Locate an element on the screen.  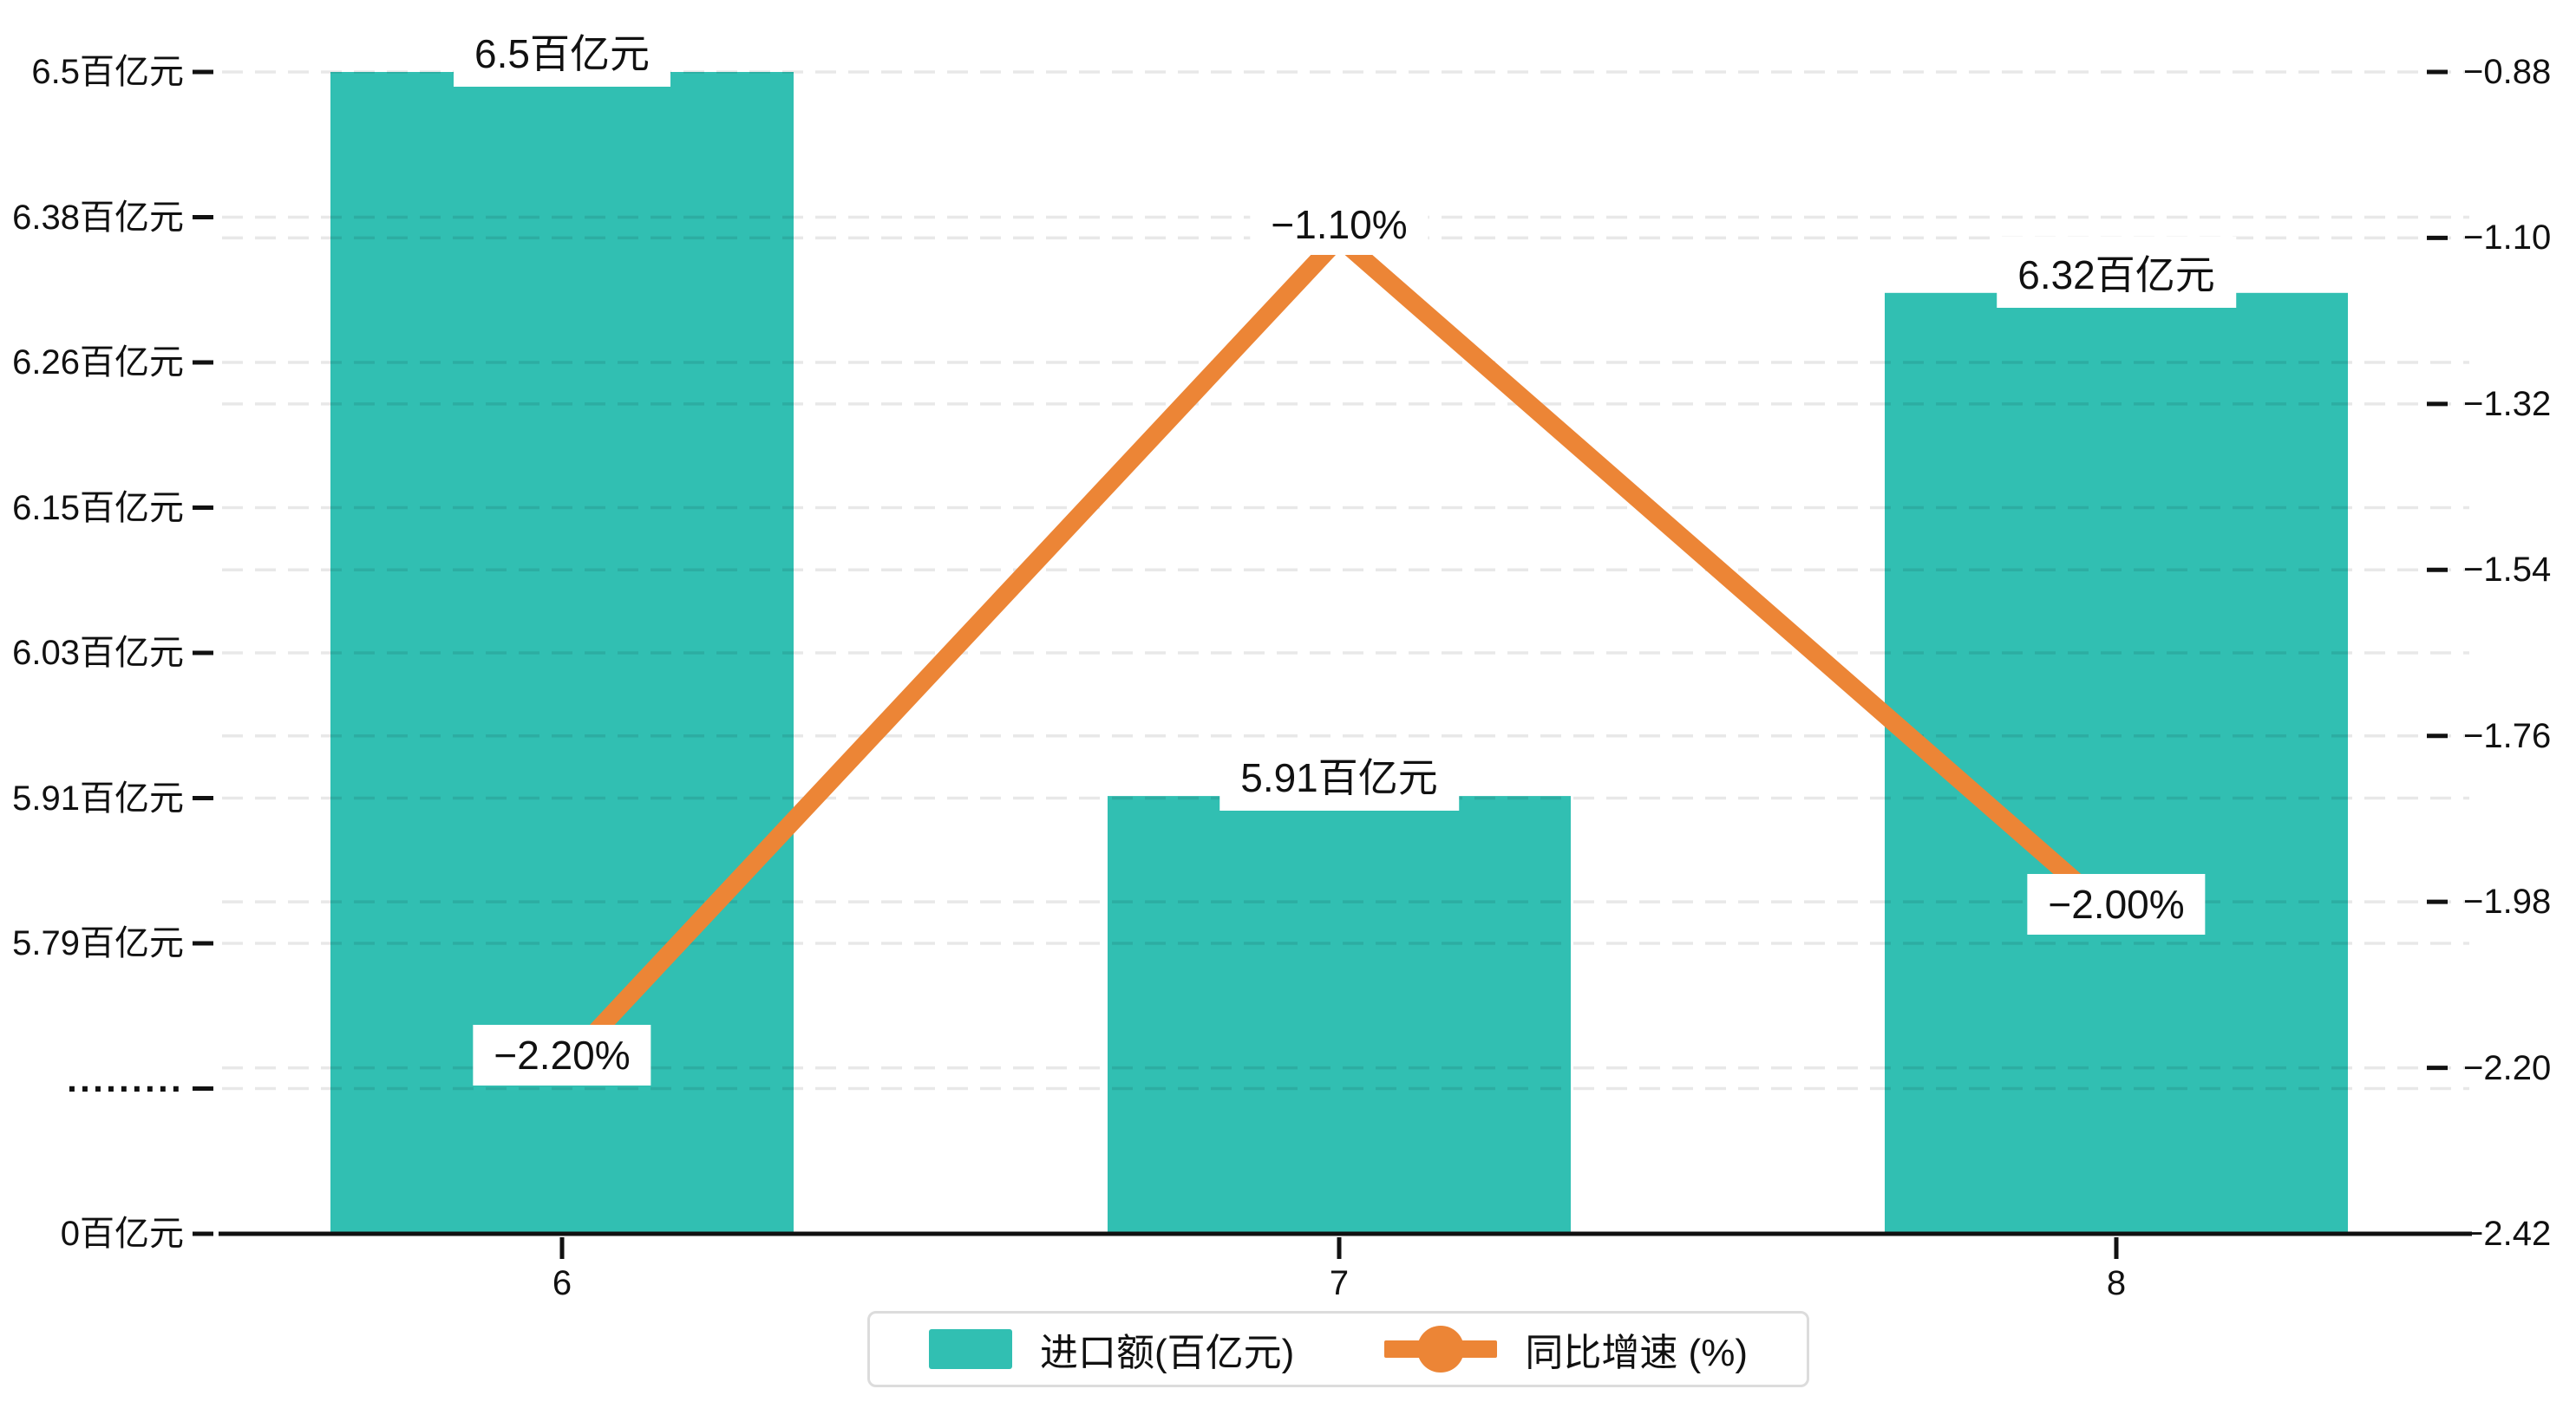
legend-label-yoy-growth: 同比增速 (%) is located at coordinates (1636, 1353).